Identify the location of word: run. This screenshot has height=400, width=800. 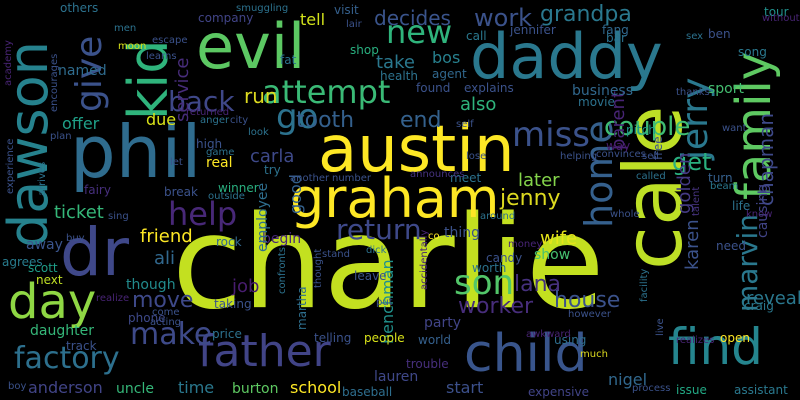
(261, 96).